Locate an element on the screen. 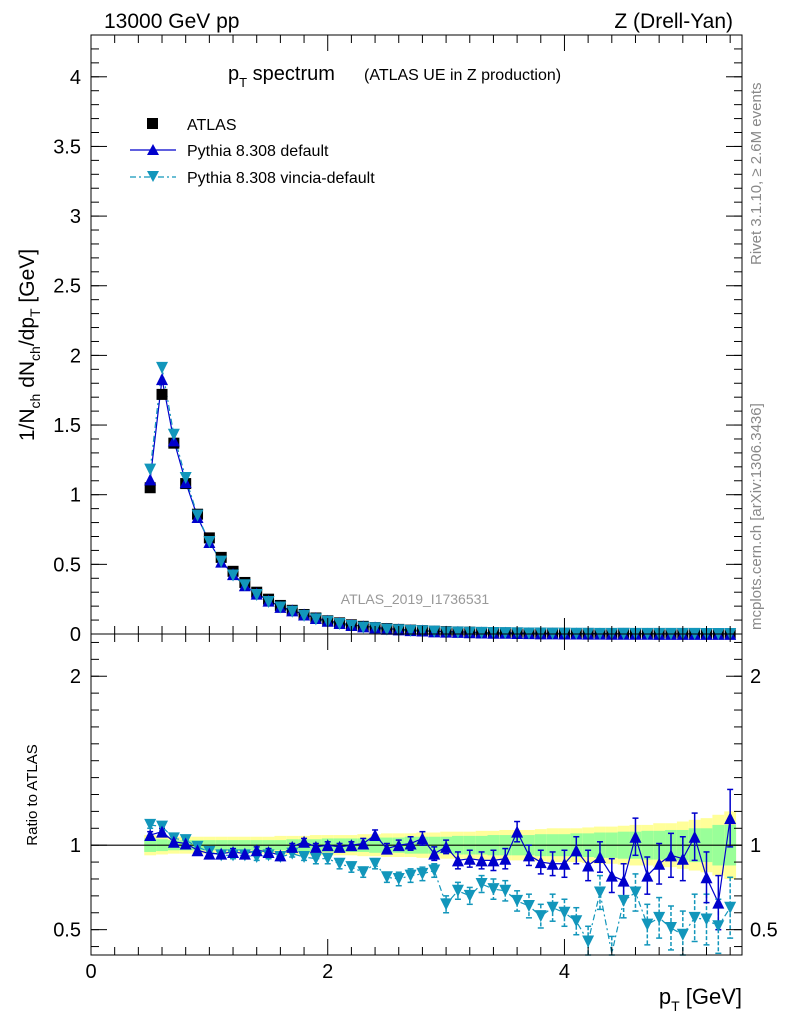 This screenshot has width=786, height=1024. y-tick-label-lower-right: 2 is located at coordinates (755, 677).